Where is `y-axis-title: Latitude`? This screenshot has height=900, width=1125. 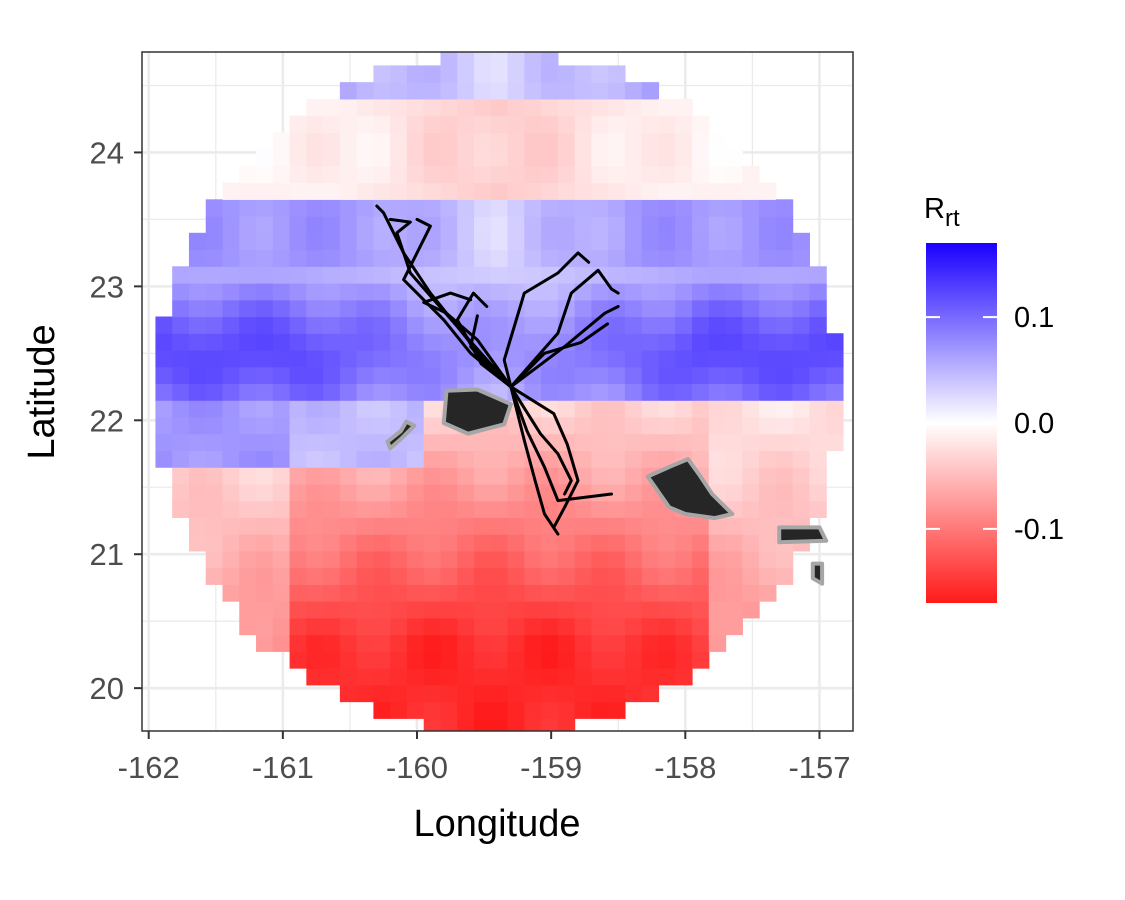 y-axis-title: Latitude is located at coordinates (42, 391).